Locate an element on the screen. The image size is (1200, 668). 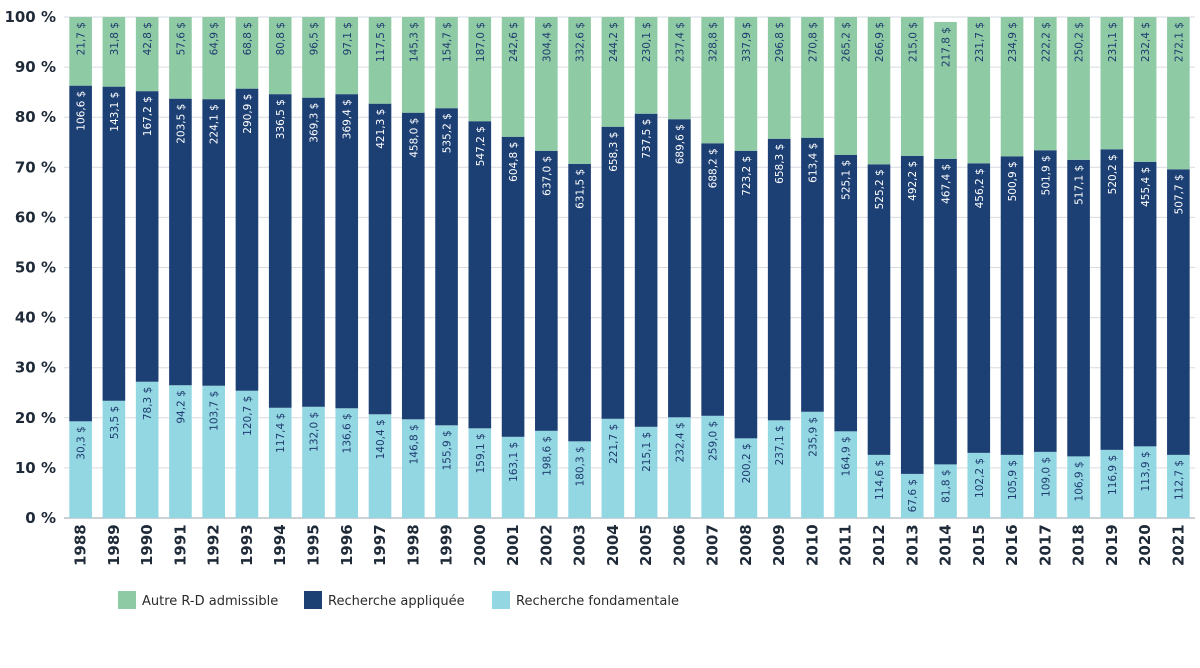
x-tick-label: 1997 is located at coordinates (380, 545).